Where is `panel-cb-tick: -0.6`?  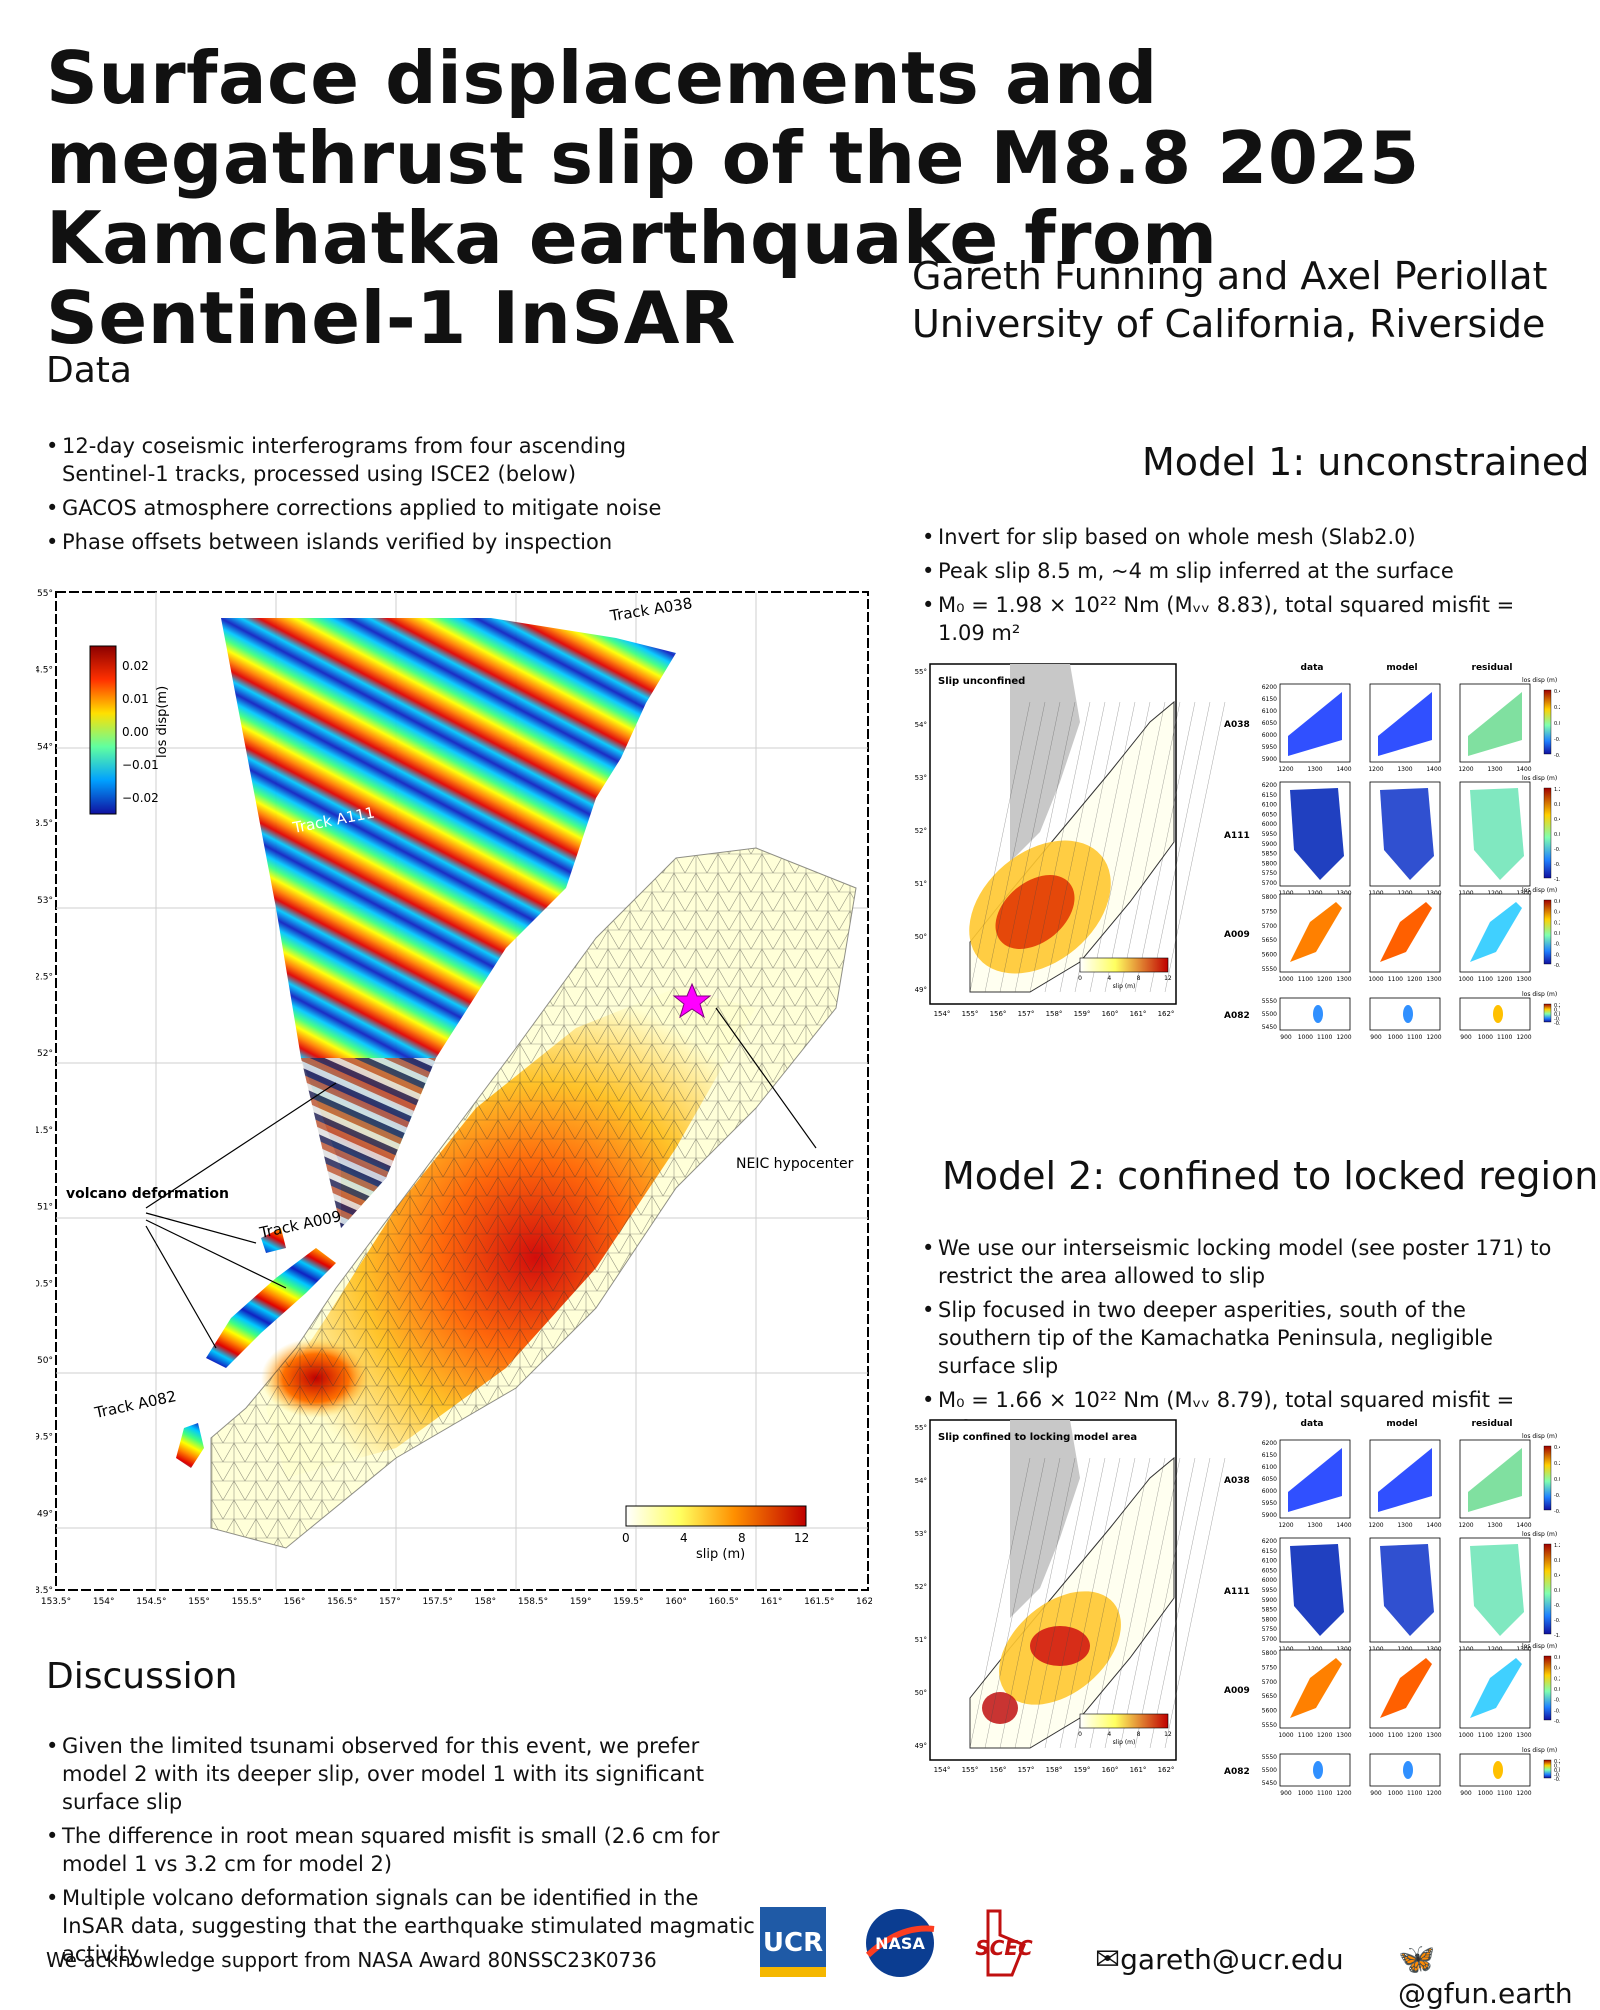 panel-cb-tick: -0.6 is located at coordinates (1557, 1722).